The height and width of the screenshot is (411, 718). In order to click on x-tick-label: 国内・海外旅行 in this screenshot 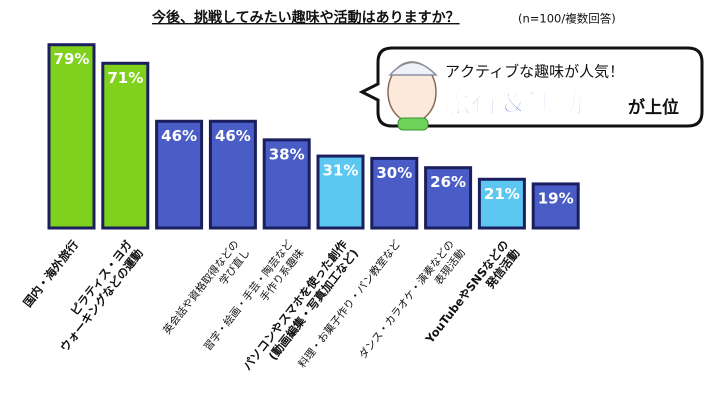, I will do `click(50, 273)`.